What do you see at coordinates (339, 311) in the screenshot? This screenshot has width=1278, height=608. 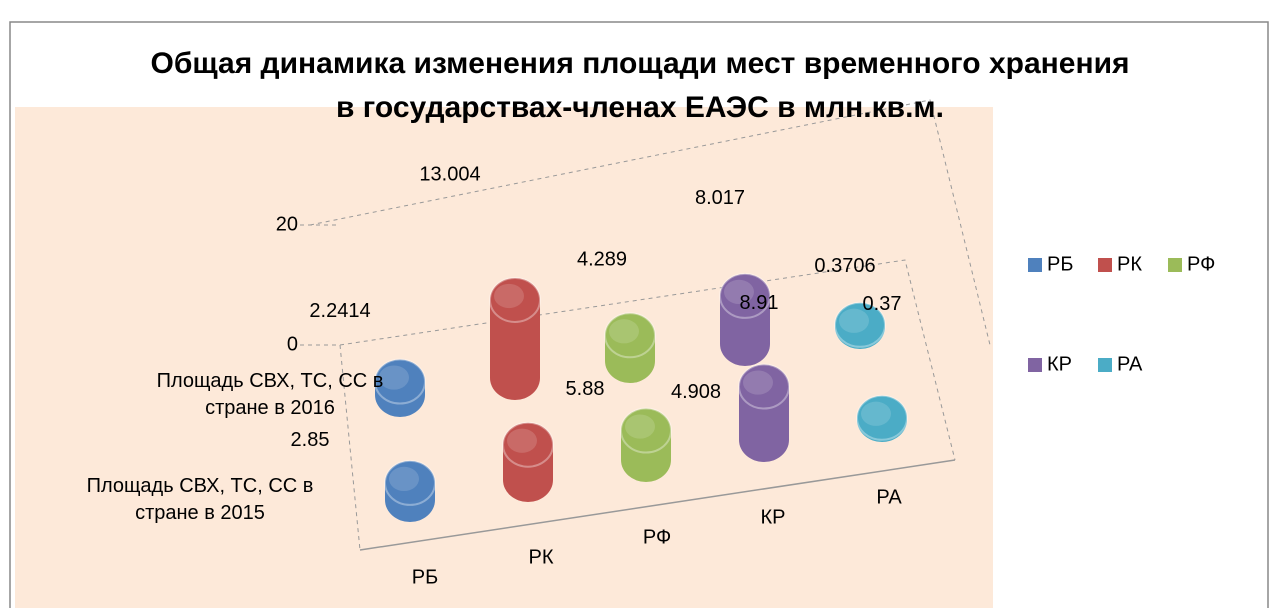 I see `data-label: 2.2414` at bounding box center [339, 311].